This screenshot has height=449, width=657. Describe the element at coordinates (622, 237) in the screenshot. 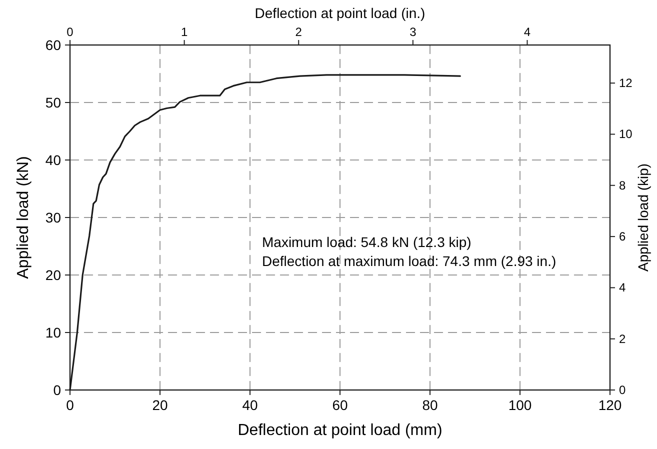

I see `y2-tick-label: 6` at that location.